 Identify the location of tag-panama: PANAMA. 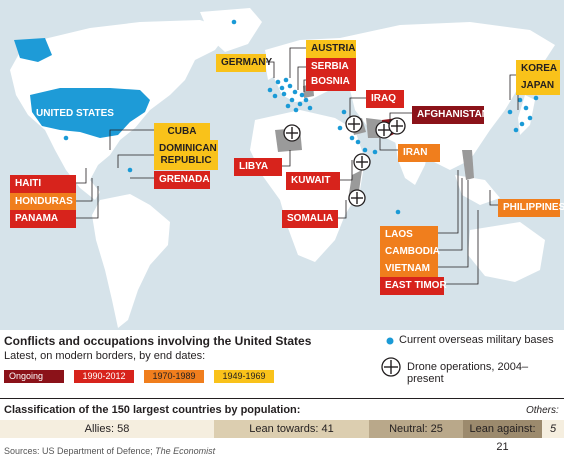
(43, 219).